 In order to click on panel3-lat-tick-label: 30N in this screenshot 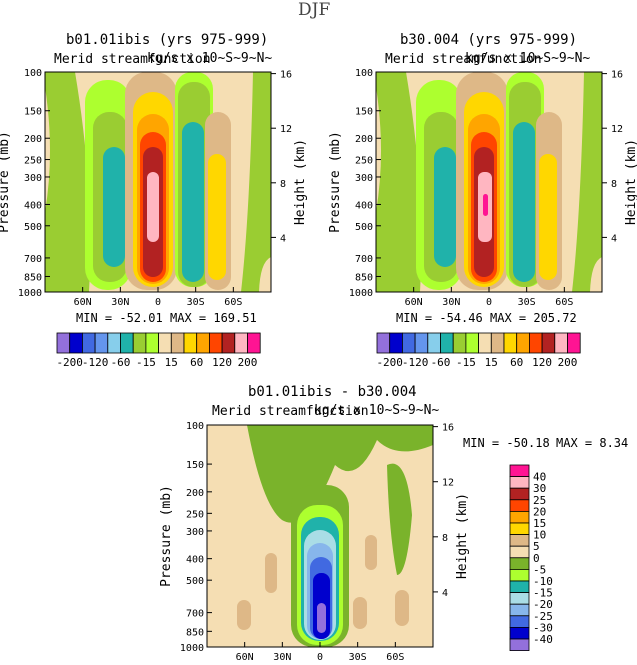, I will do `click(282, 657)`.